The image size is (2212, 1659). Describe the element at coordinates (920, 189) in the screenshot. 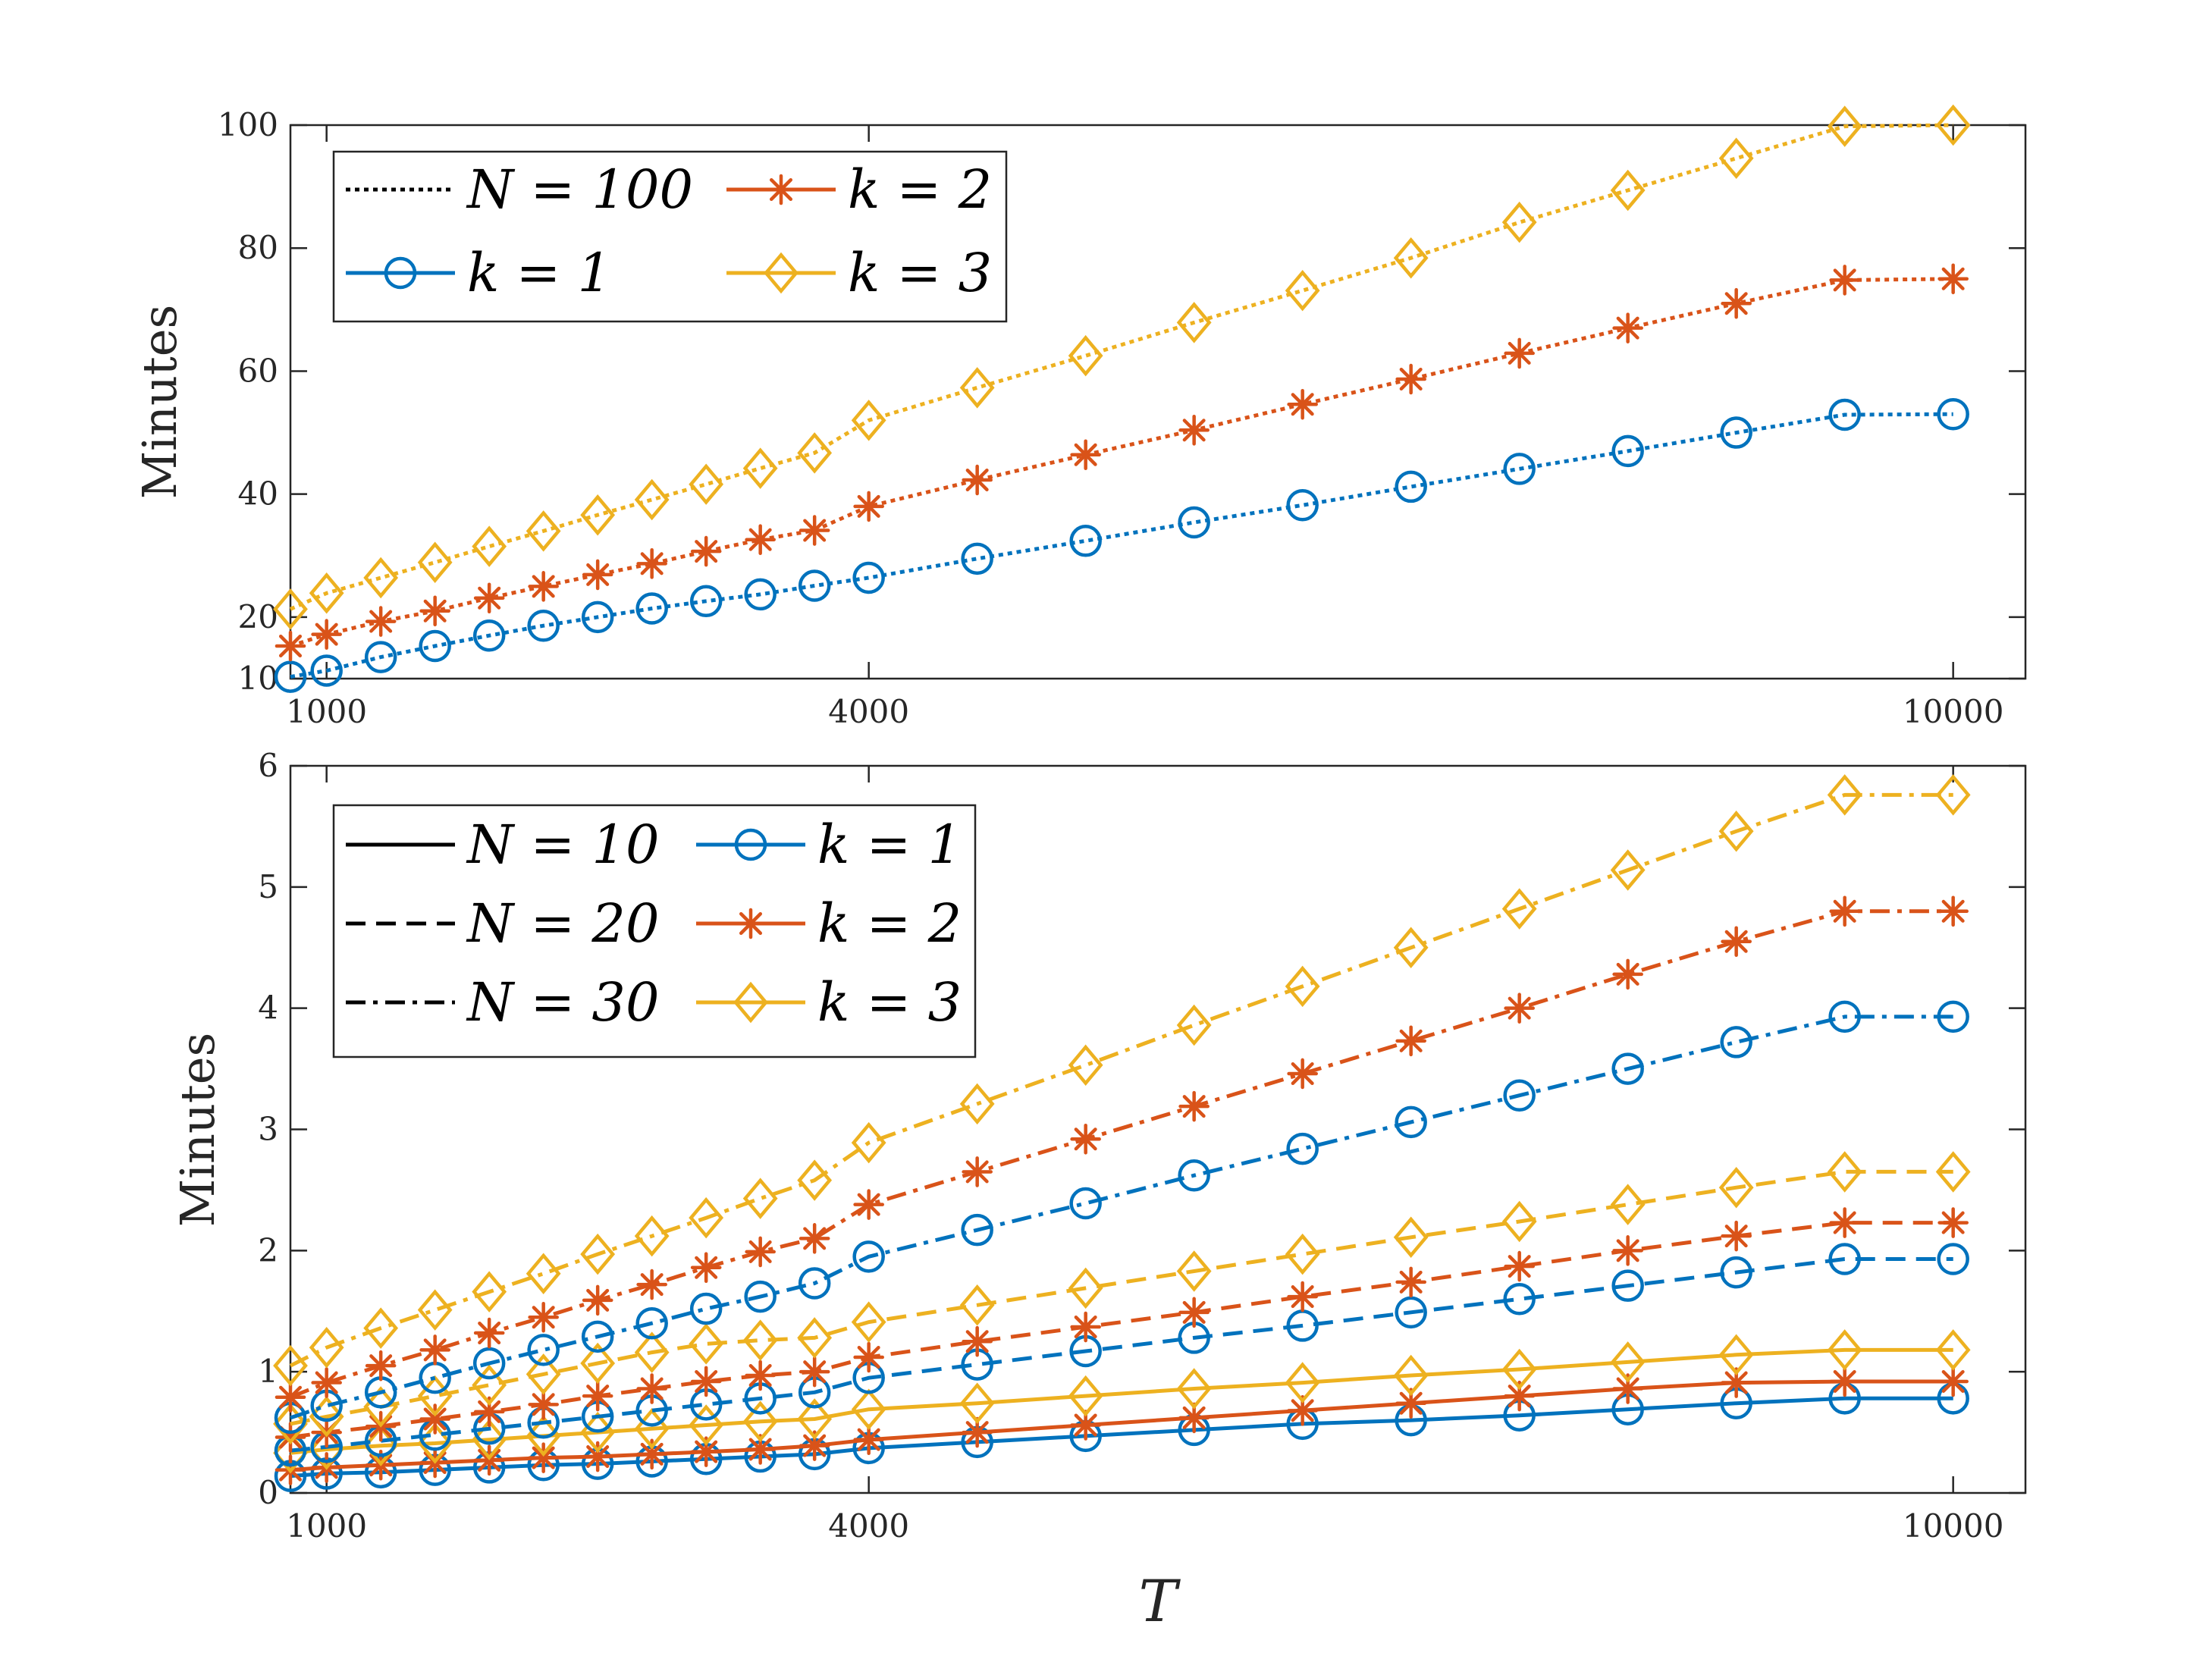

I see `top-legend-label: k = 2` at that location.